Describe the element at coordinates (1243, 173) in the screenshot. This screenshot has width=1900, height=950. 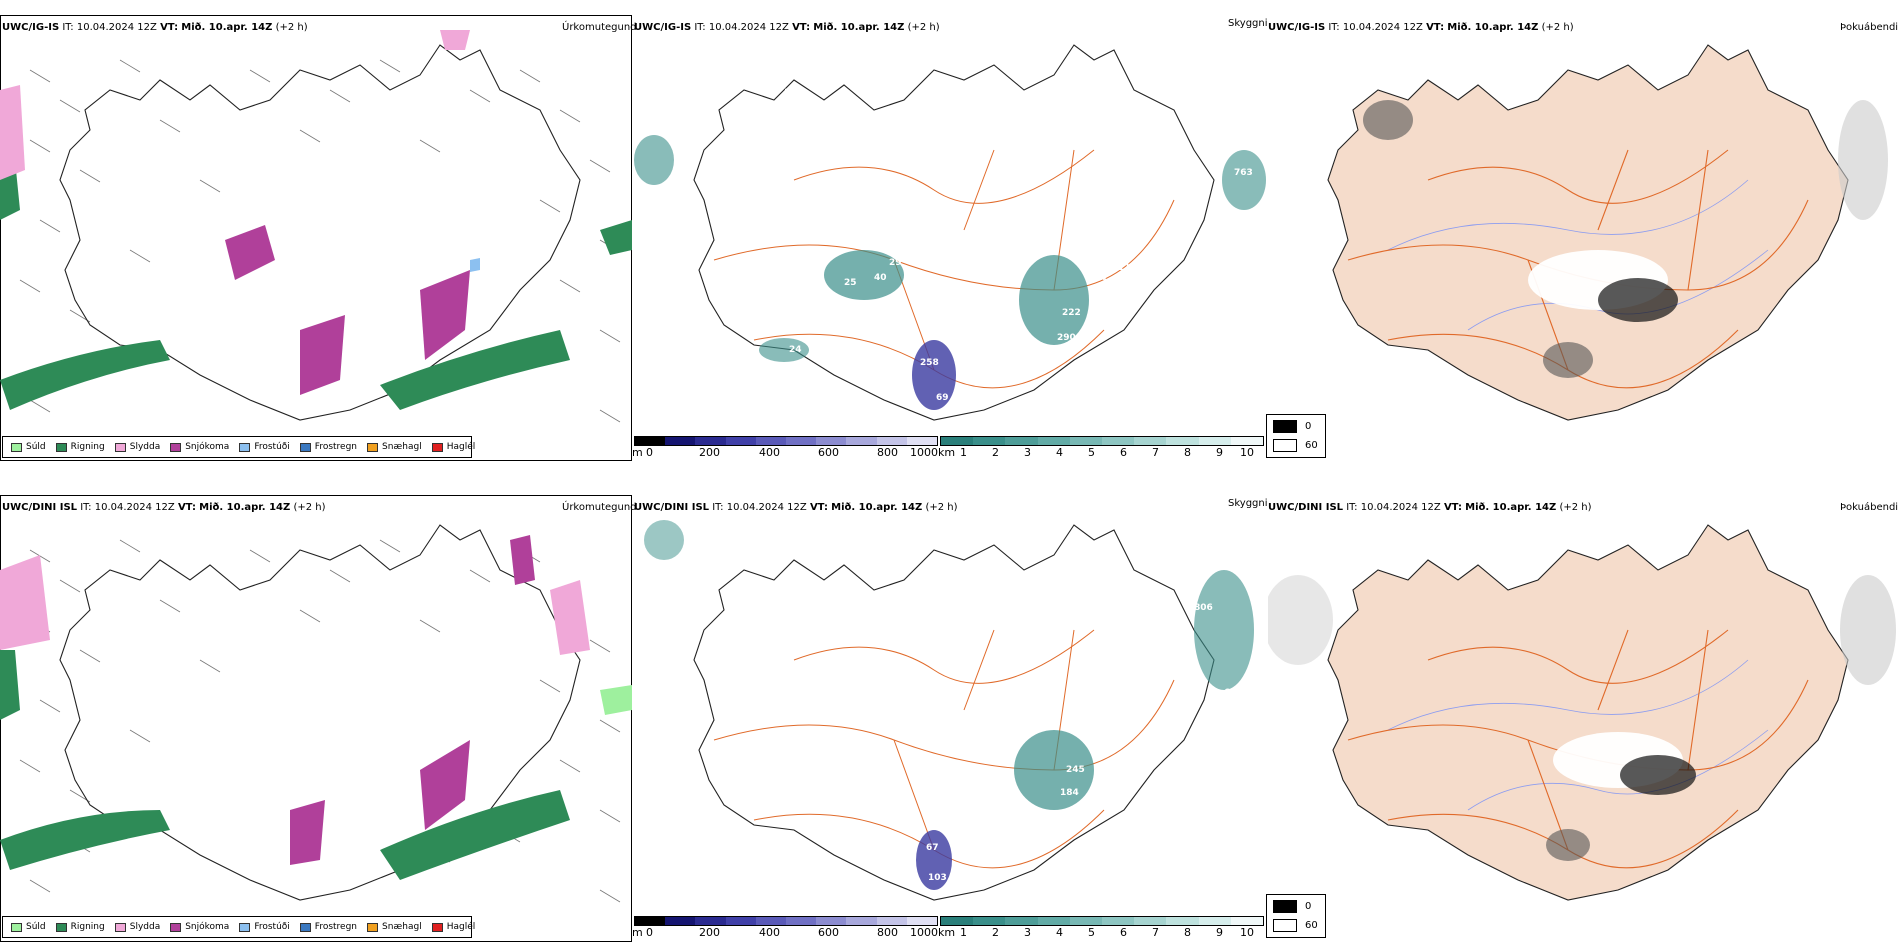
I see `value-label: 763` at that location.